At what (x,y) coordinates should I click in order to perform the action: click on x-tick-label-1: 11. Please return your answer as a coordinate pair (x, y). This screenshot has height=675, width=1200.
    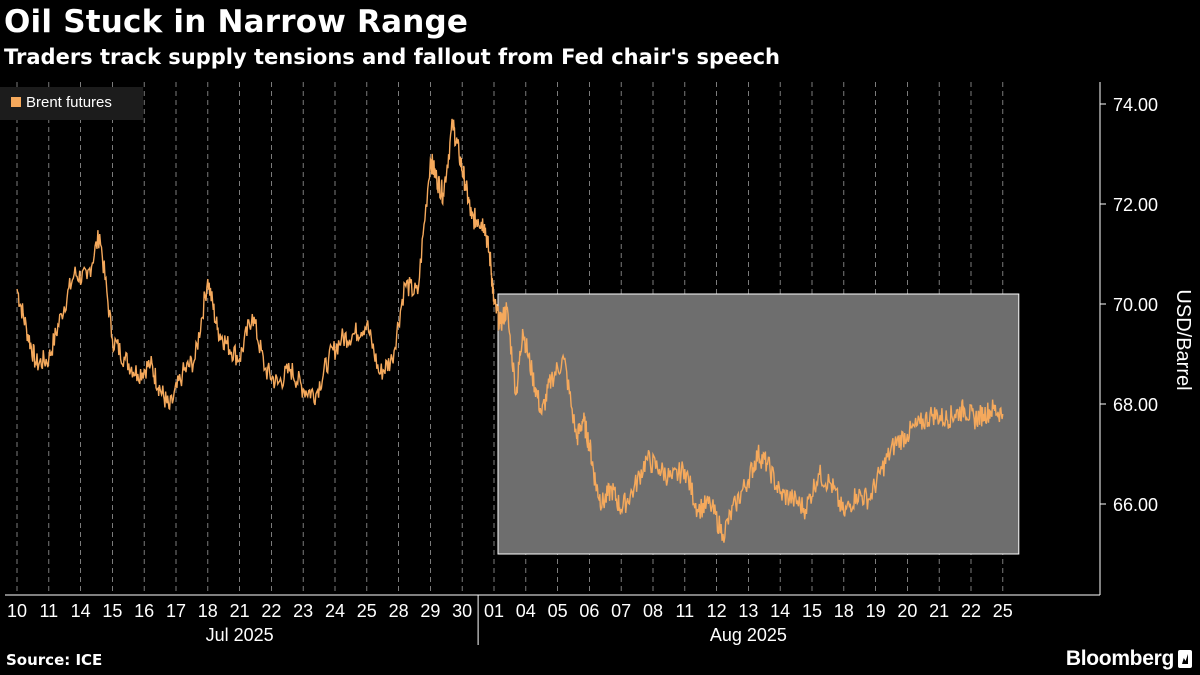
    Looking at the image, I should click on (48, 611).